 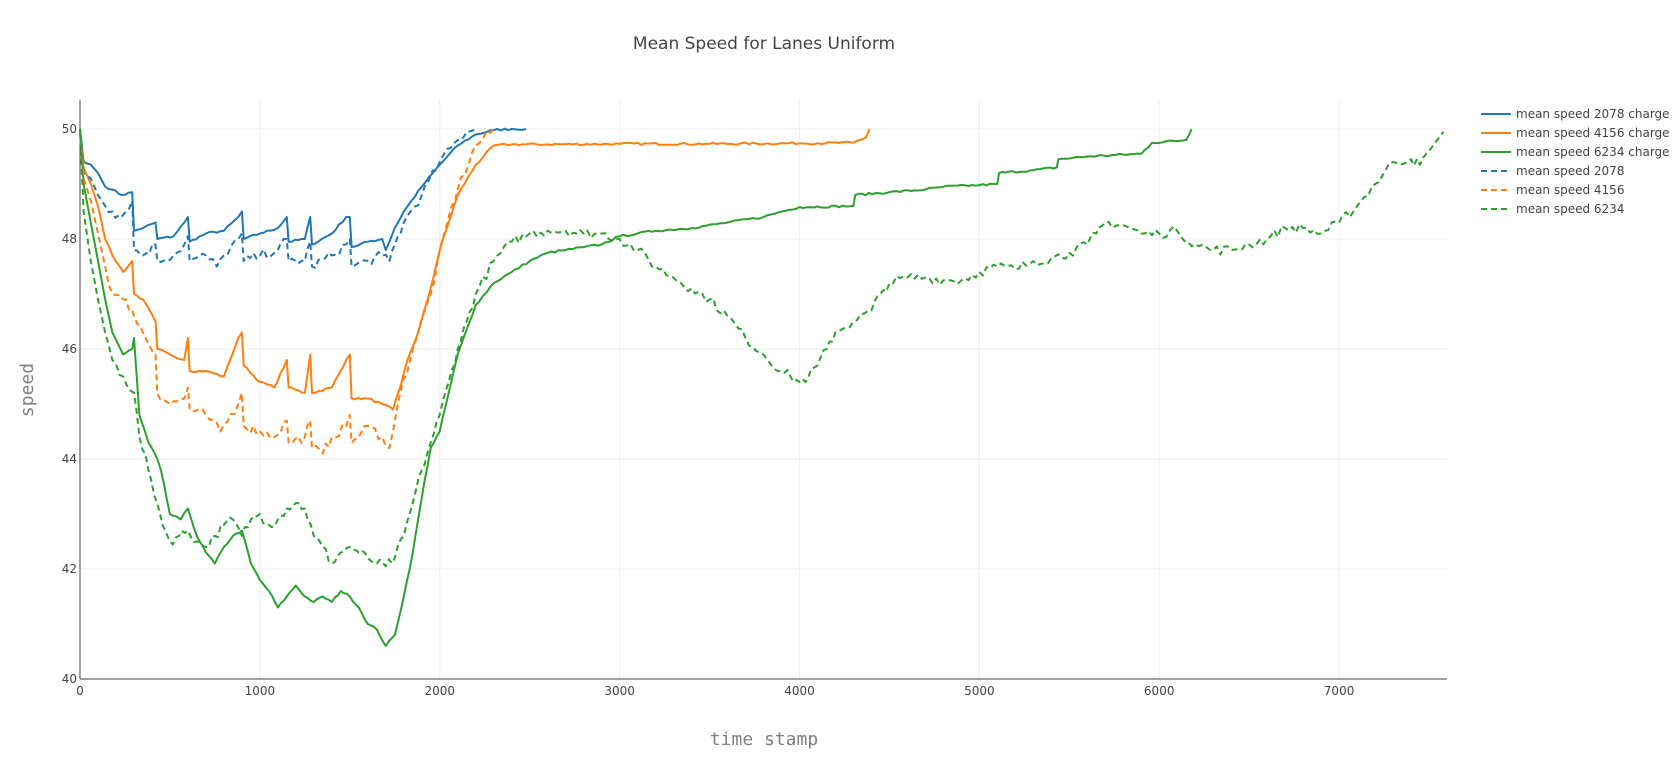 What do you see at coordinates (1570, 171) in the screenshot?
I see `legend-label: mean speed 2078` at bounding box center [1570, 171].